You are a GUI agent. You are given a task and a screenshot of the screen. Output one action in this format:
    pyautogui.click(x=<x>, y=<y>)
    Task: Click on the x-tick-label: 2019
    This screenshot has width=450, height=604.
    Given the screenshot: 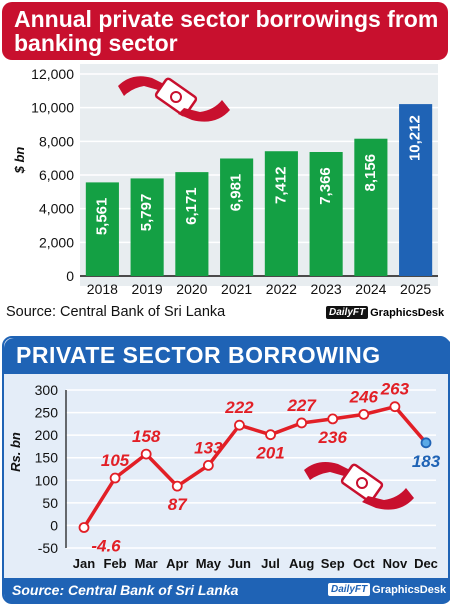 What is the action you would take?
    pyautogui.click(x=147, y=289)
    